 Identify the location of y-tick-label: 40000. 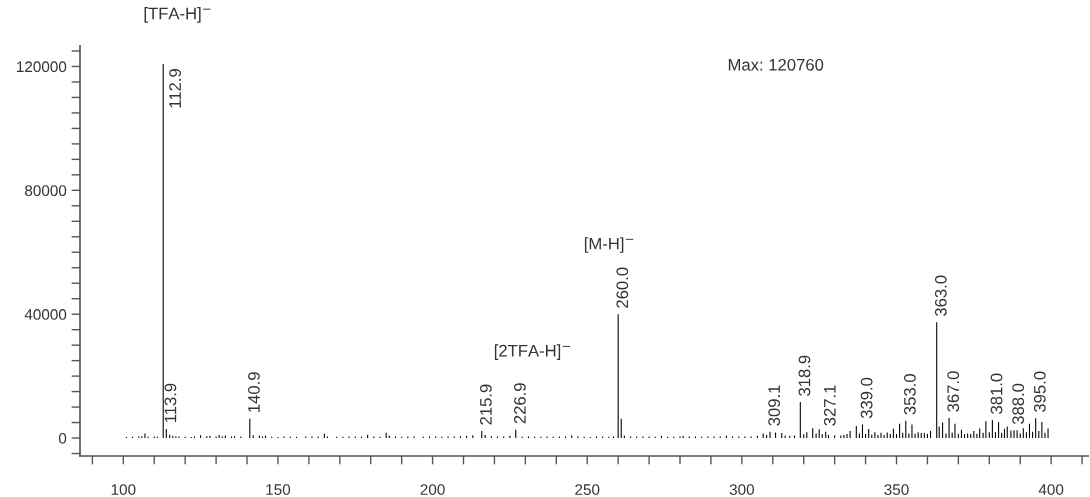
(45, 314).